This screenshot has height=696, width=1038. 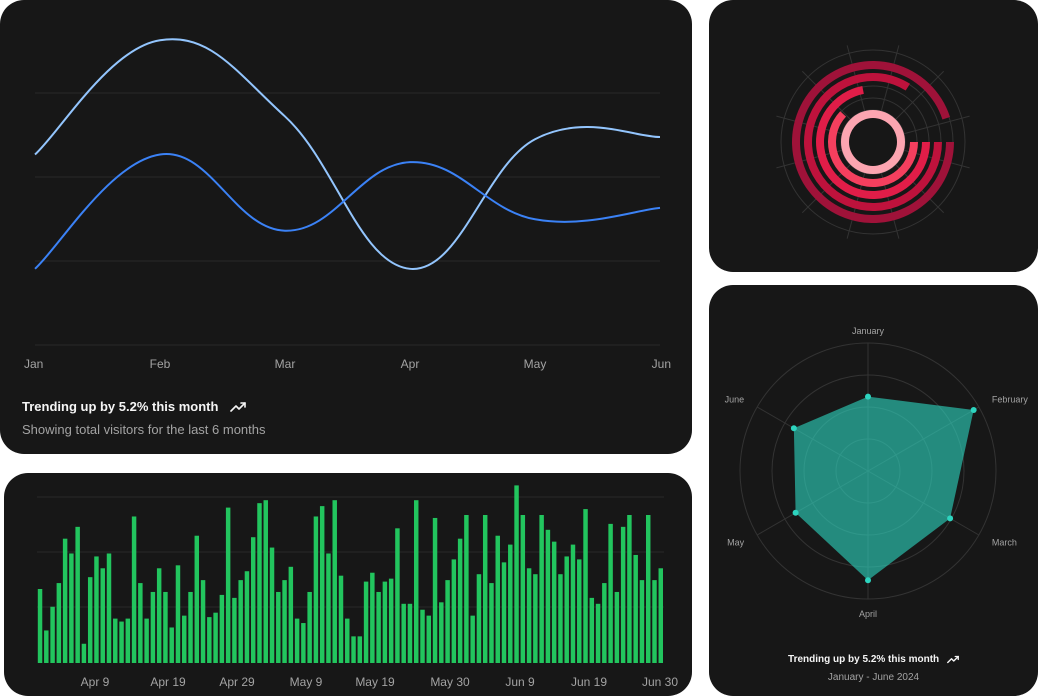 I want to click on bar-x-tick-label: Jun 19, so click(x=589, y=682).